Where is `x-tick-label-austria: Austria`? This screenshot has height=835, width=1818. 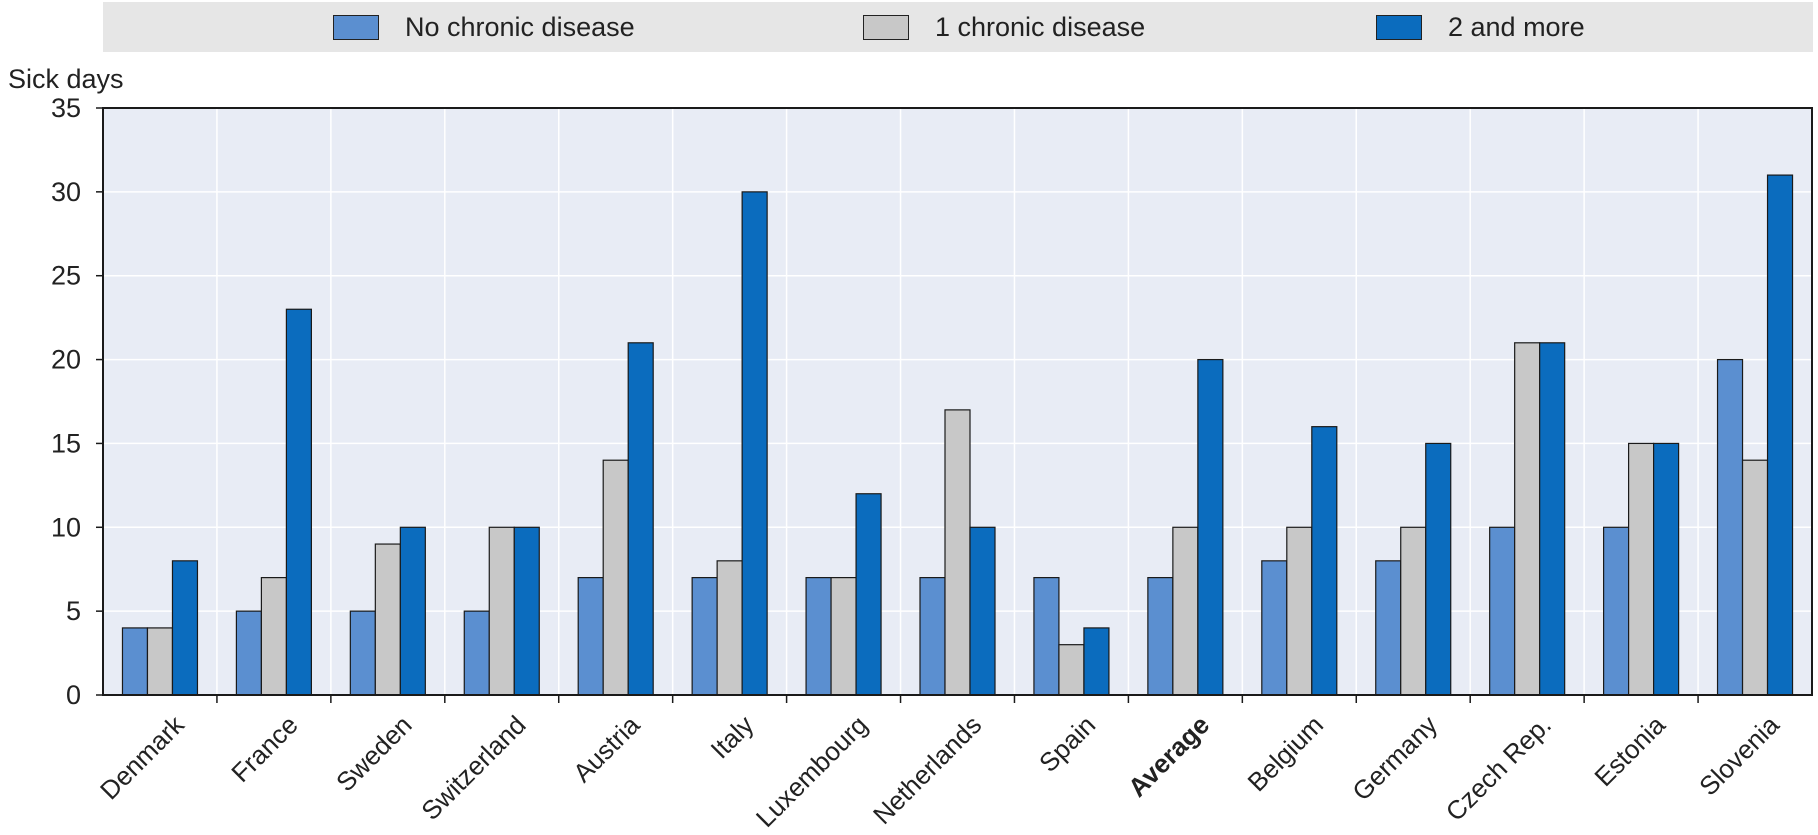
x-tick-label-austria: Austria is located at coordinates (606, 748).